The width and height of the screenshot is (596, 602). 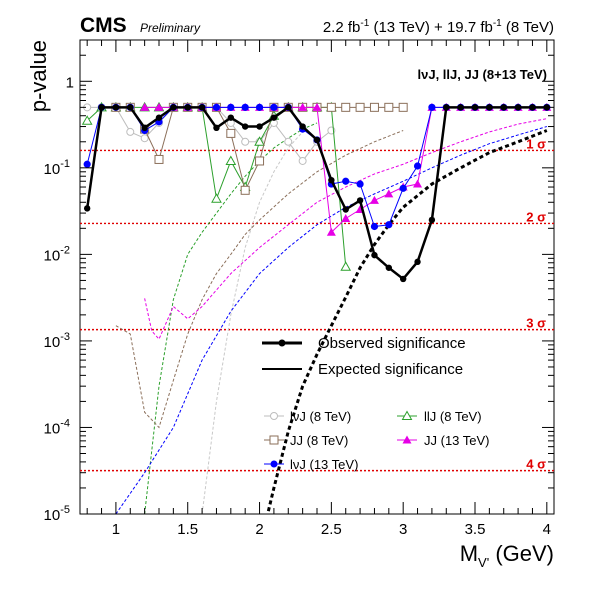 What do you see at coordinates (407, 439) in the screenshot?
I see `legend-jj13-marker` at bounding box center [407, 439].